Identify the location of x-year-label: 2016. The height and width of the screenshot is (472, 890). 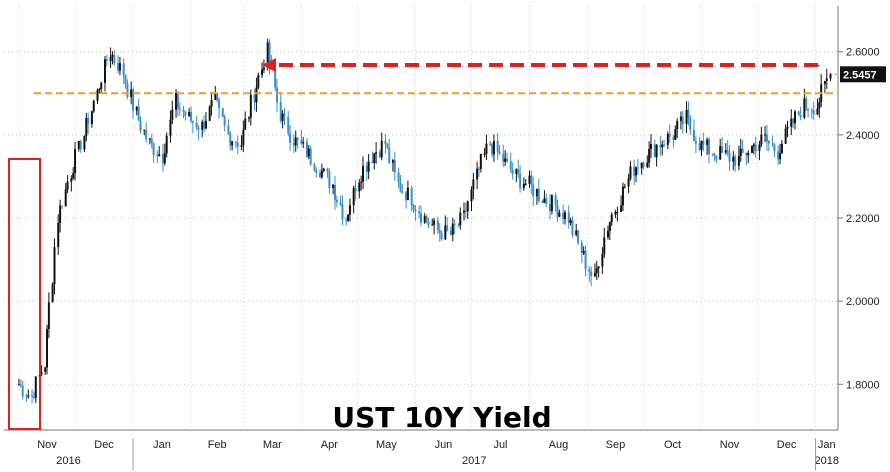
(68, 461).